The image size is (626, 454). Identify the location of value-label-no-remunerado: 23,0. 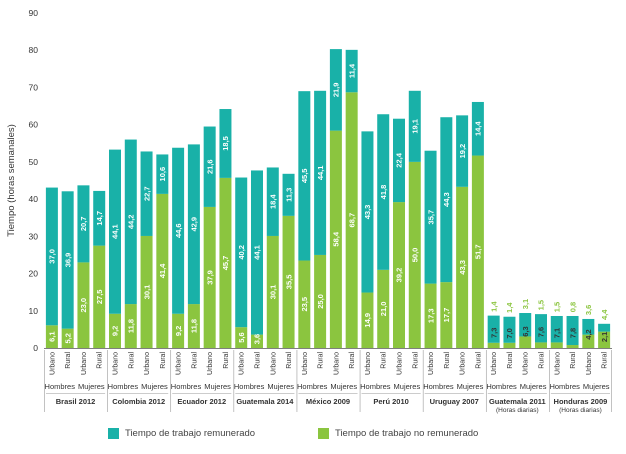
(83, 305).